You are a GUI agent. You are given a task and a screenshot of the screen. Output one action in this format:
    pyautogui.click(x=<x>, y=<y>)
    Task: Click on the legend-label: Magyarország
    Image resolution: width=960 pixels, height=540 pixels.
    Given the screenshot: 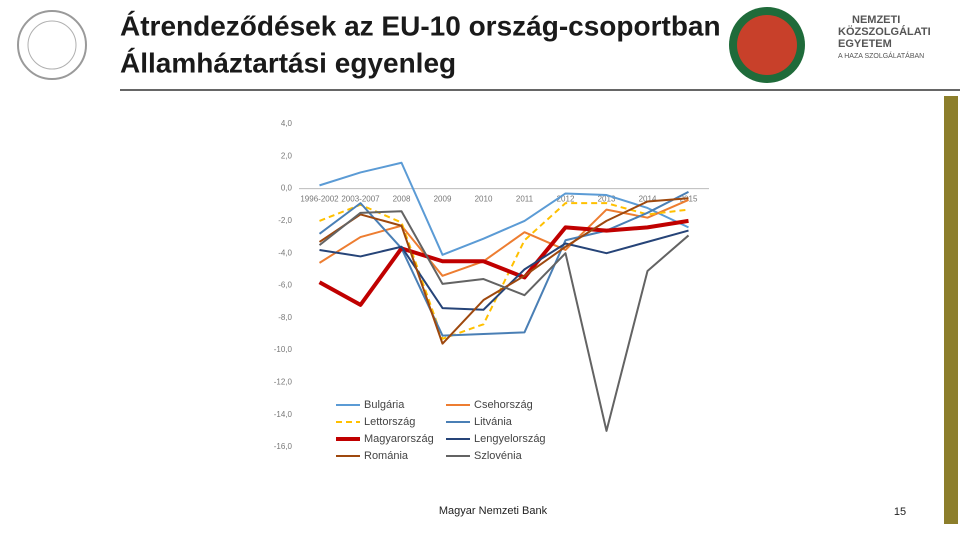 What is the action you would take?
    pyautogui.click(x=399, y=439)
    